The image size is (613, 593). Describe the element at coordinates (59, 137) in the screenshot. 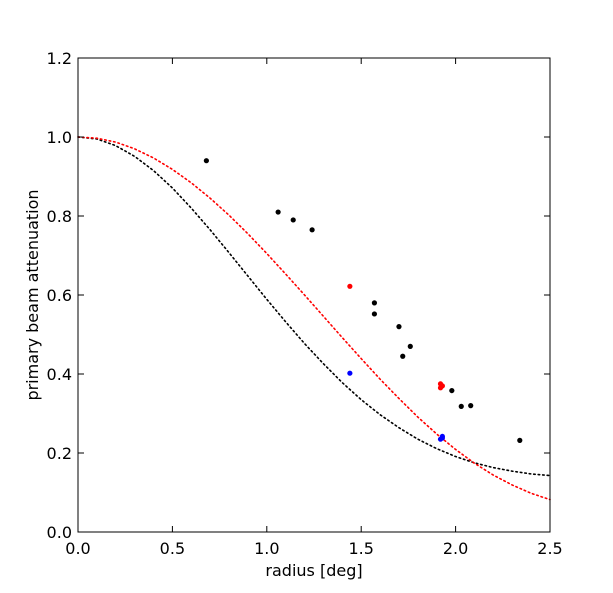

I see `y-tick-label: 1.0` at that location.